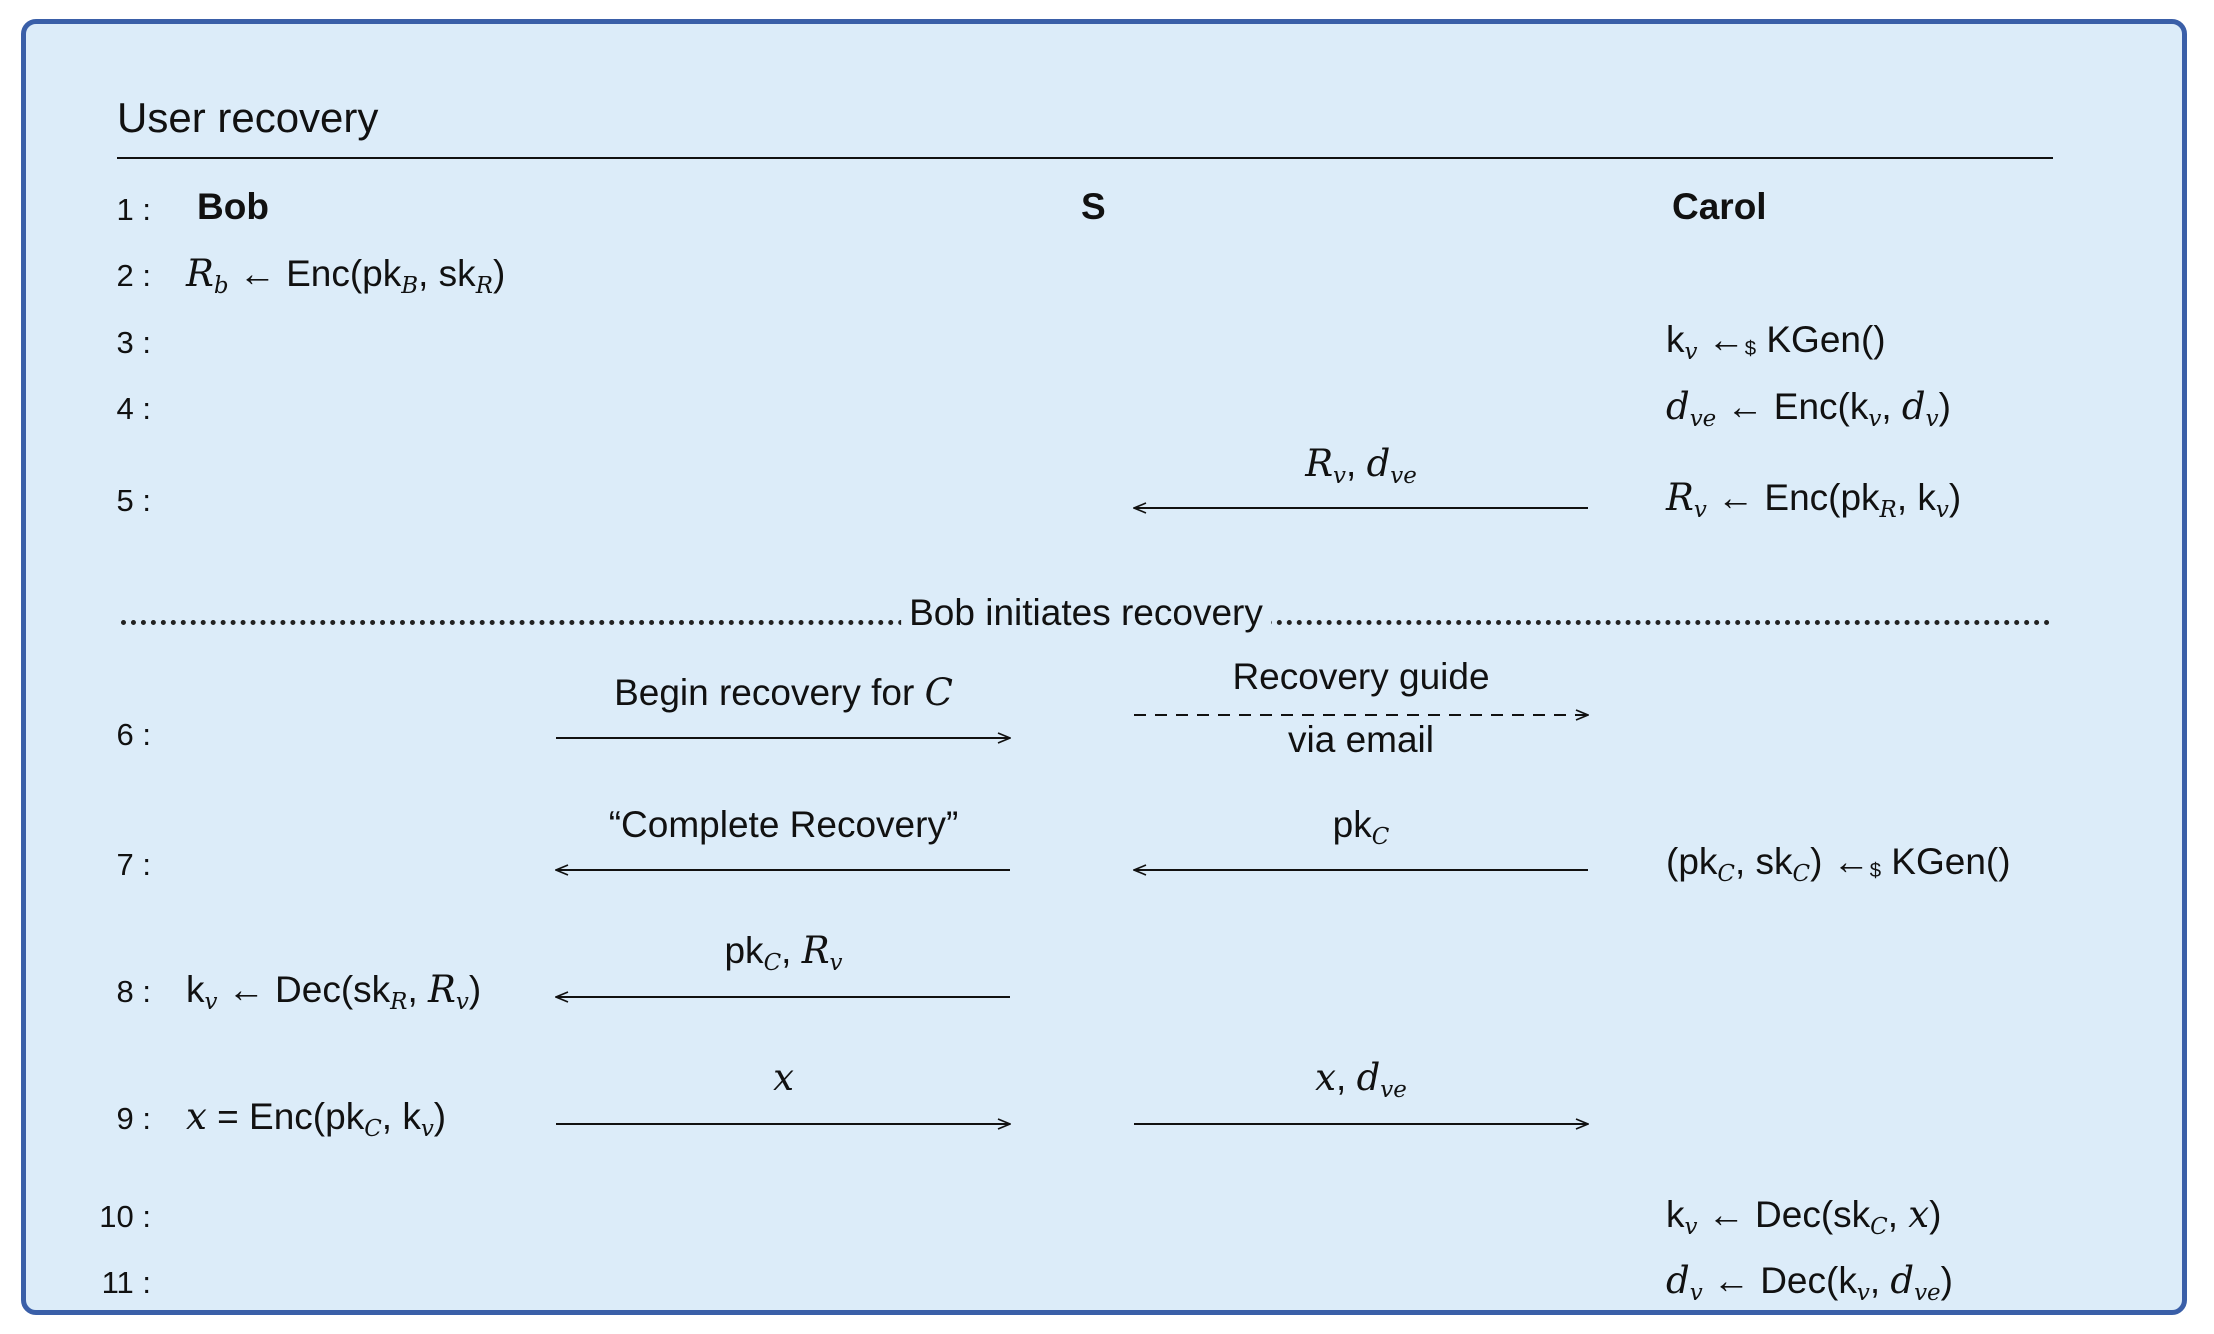  Describe the element at coordinates (334, 991) in the screenshot. I see `step-8-bob: kv ← Dec(skR, Rv)` at that location.